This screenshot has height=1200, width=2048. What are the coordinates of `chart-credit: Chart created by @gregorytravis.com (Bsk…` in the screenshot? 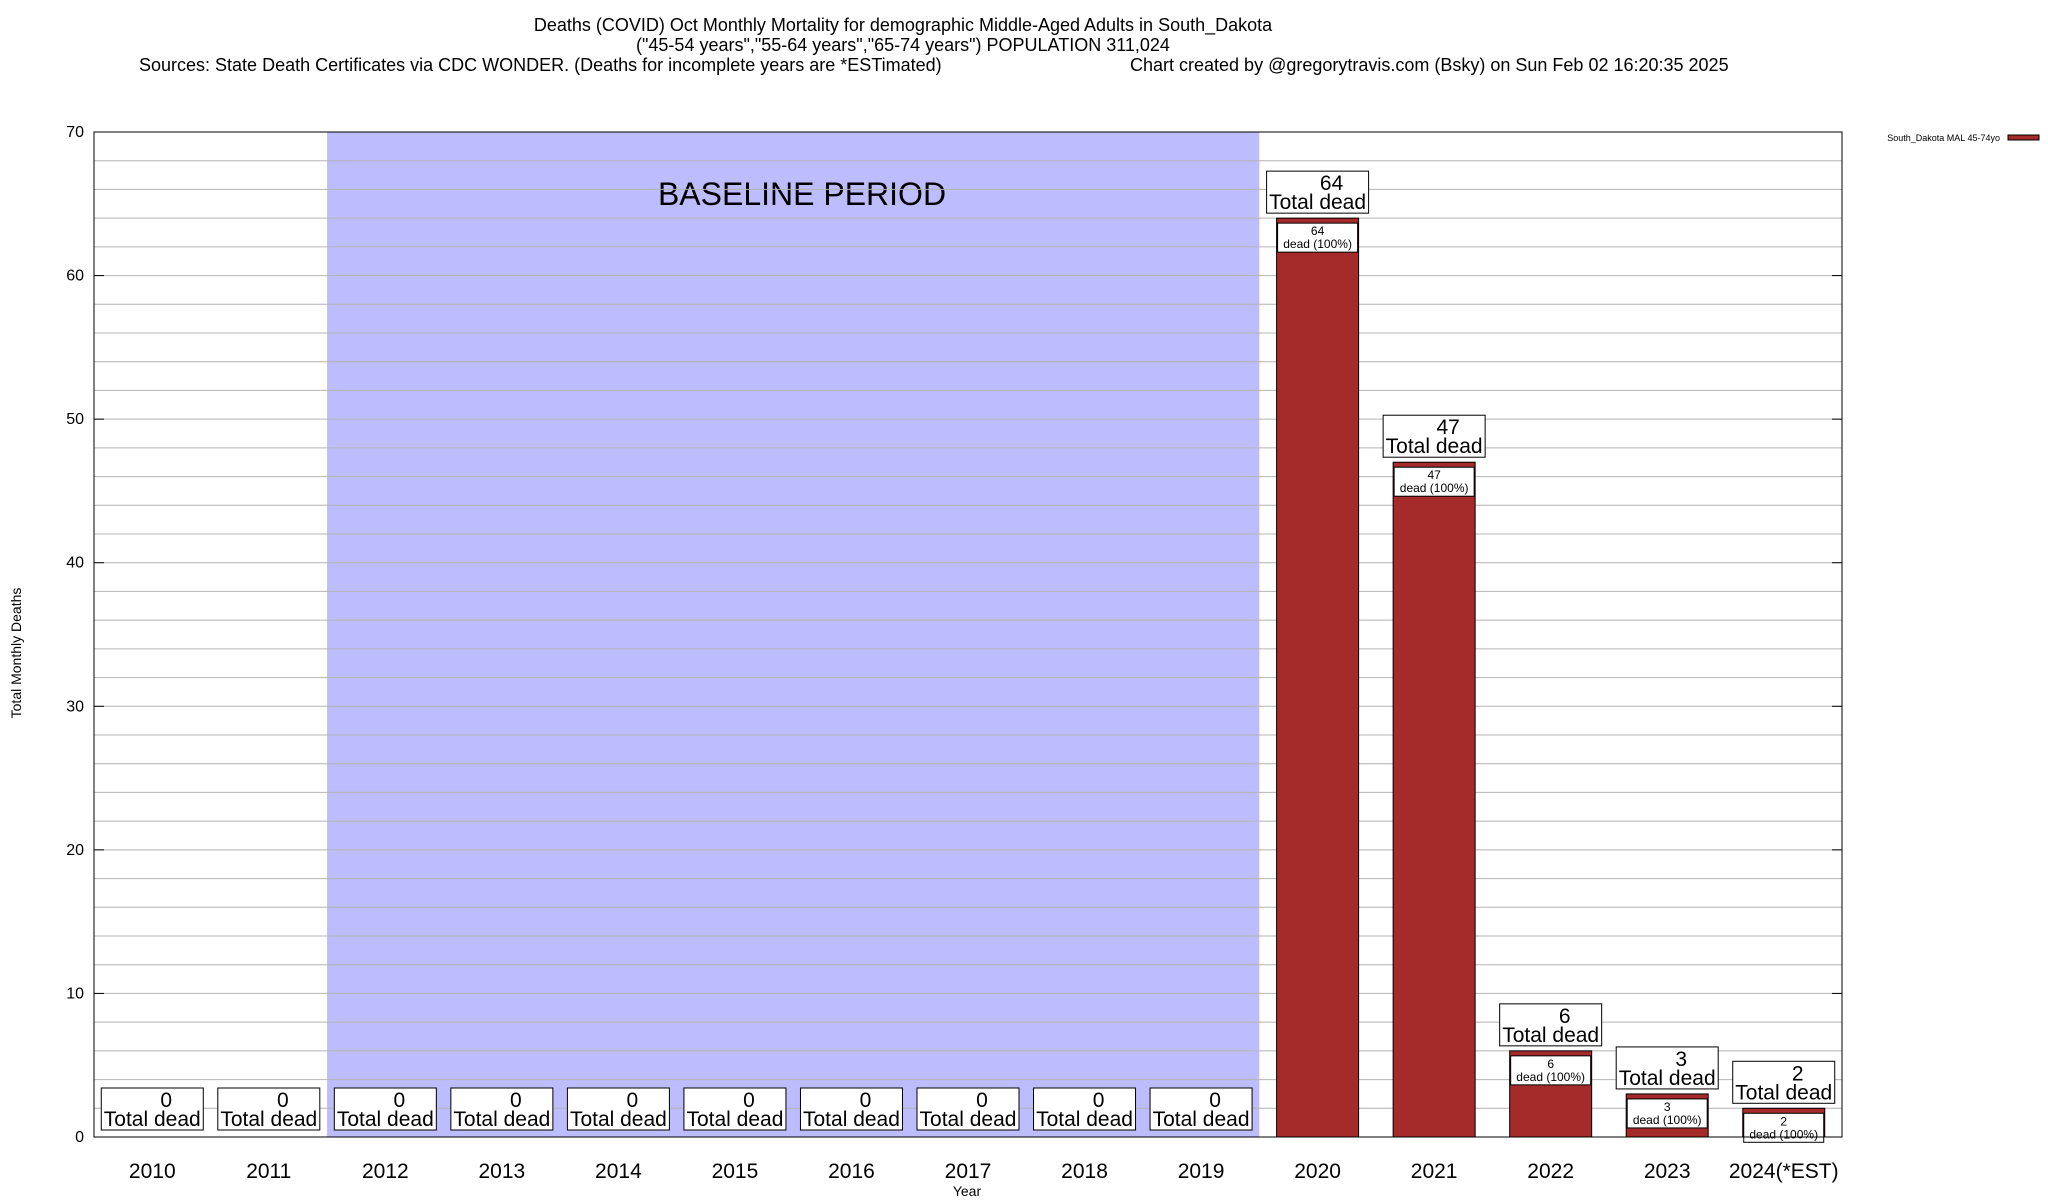 It's located at (1429, 65).